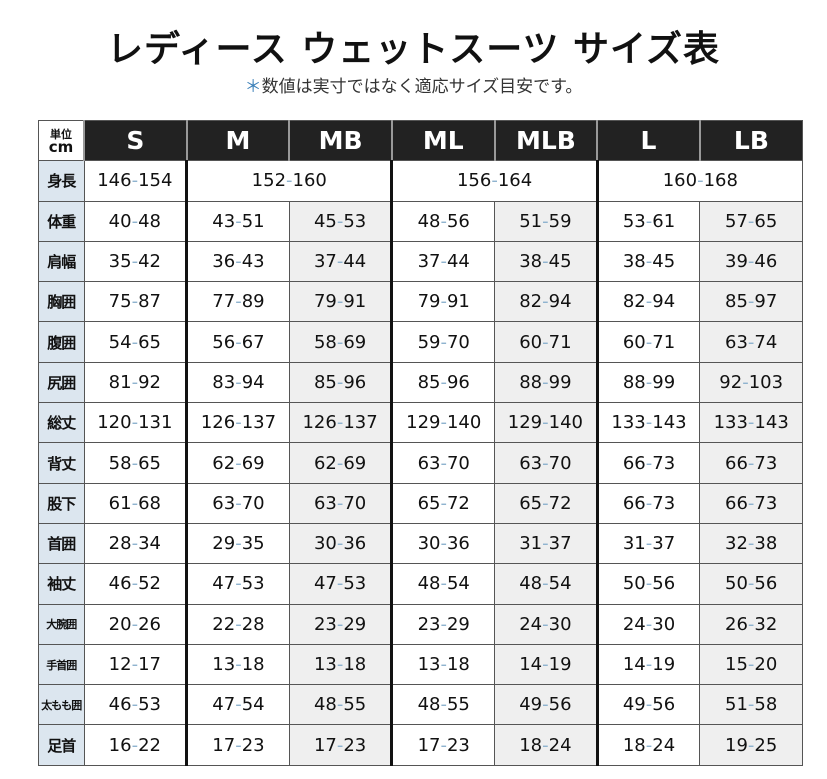 This screenshot has height=779, width=827. I want to click on row-label: 肩幅, so click(61, 261).